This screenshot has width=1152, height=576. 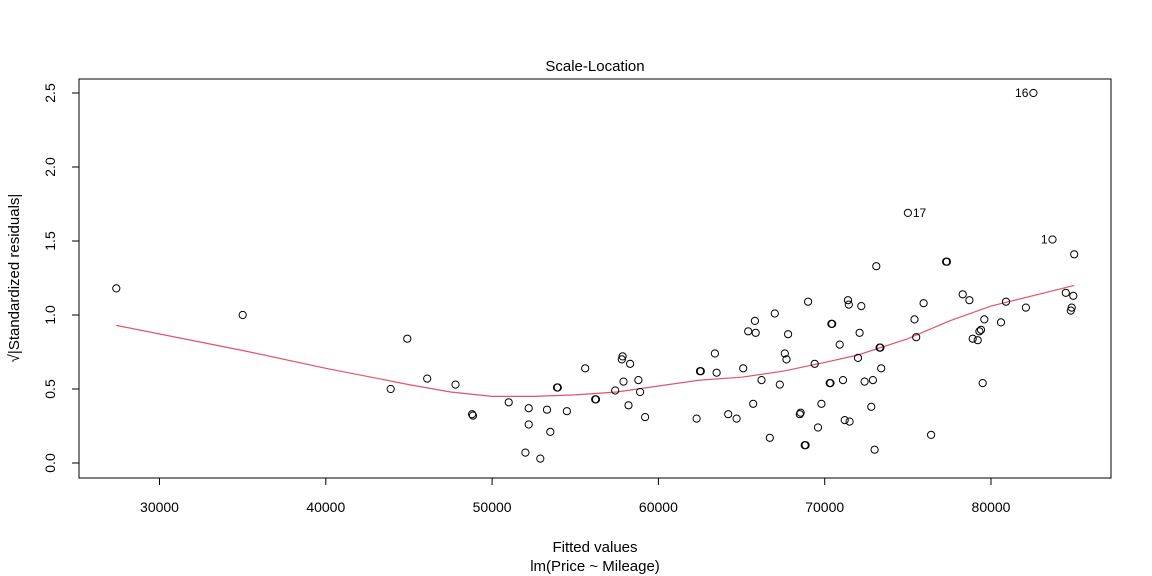 What do you see at coordinates (991, 507) in the screenshot?
I see `x-tick-label: 80000` at bounding box center [991, 507].